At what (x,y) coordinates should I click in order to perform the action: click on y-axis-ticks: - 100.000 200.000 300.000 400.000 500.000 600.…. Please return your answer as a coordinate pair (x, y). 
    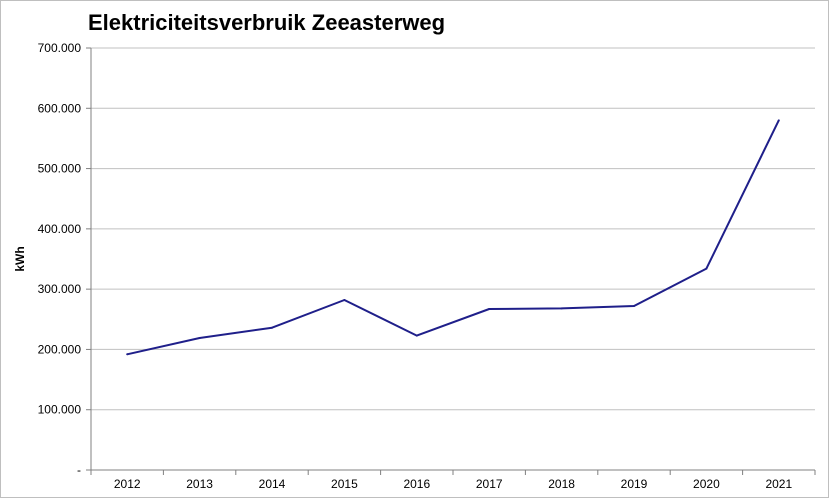
    Looking at the image, I should click on (60, 259).